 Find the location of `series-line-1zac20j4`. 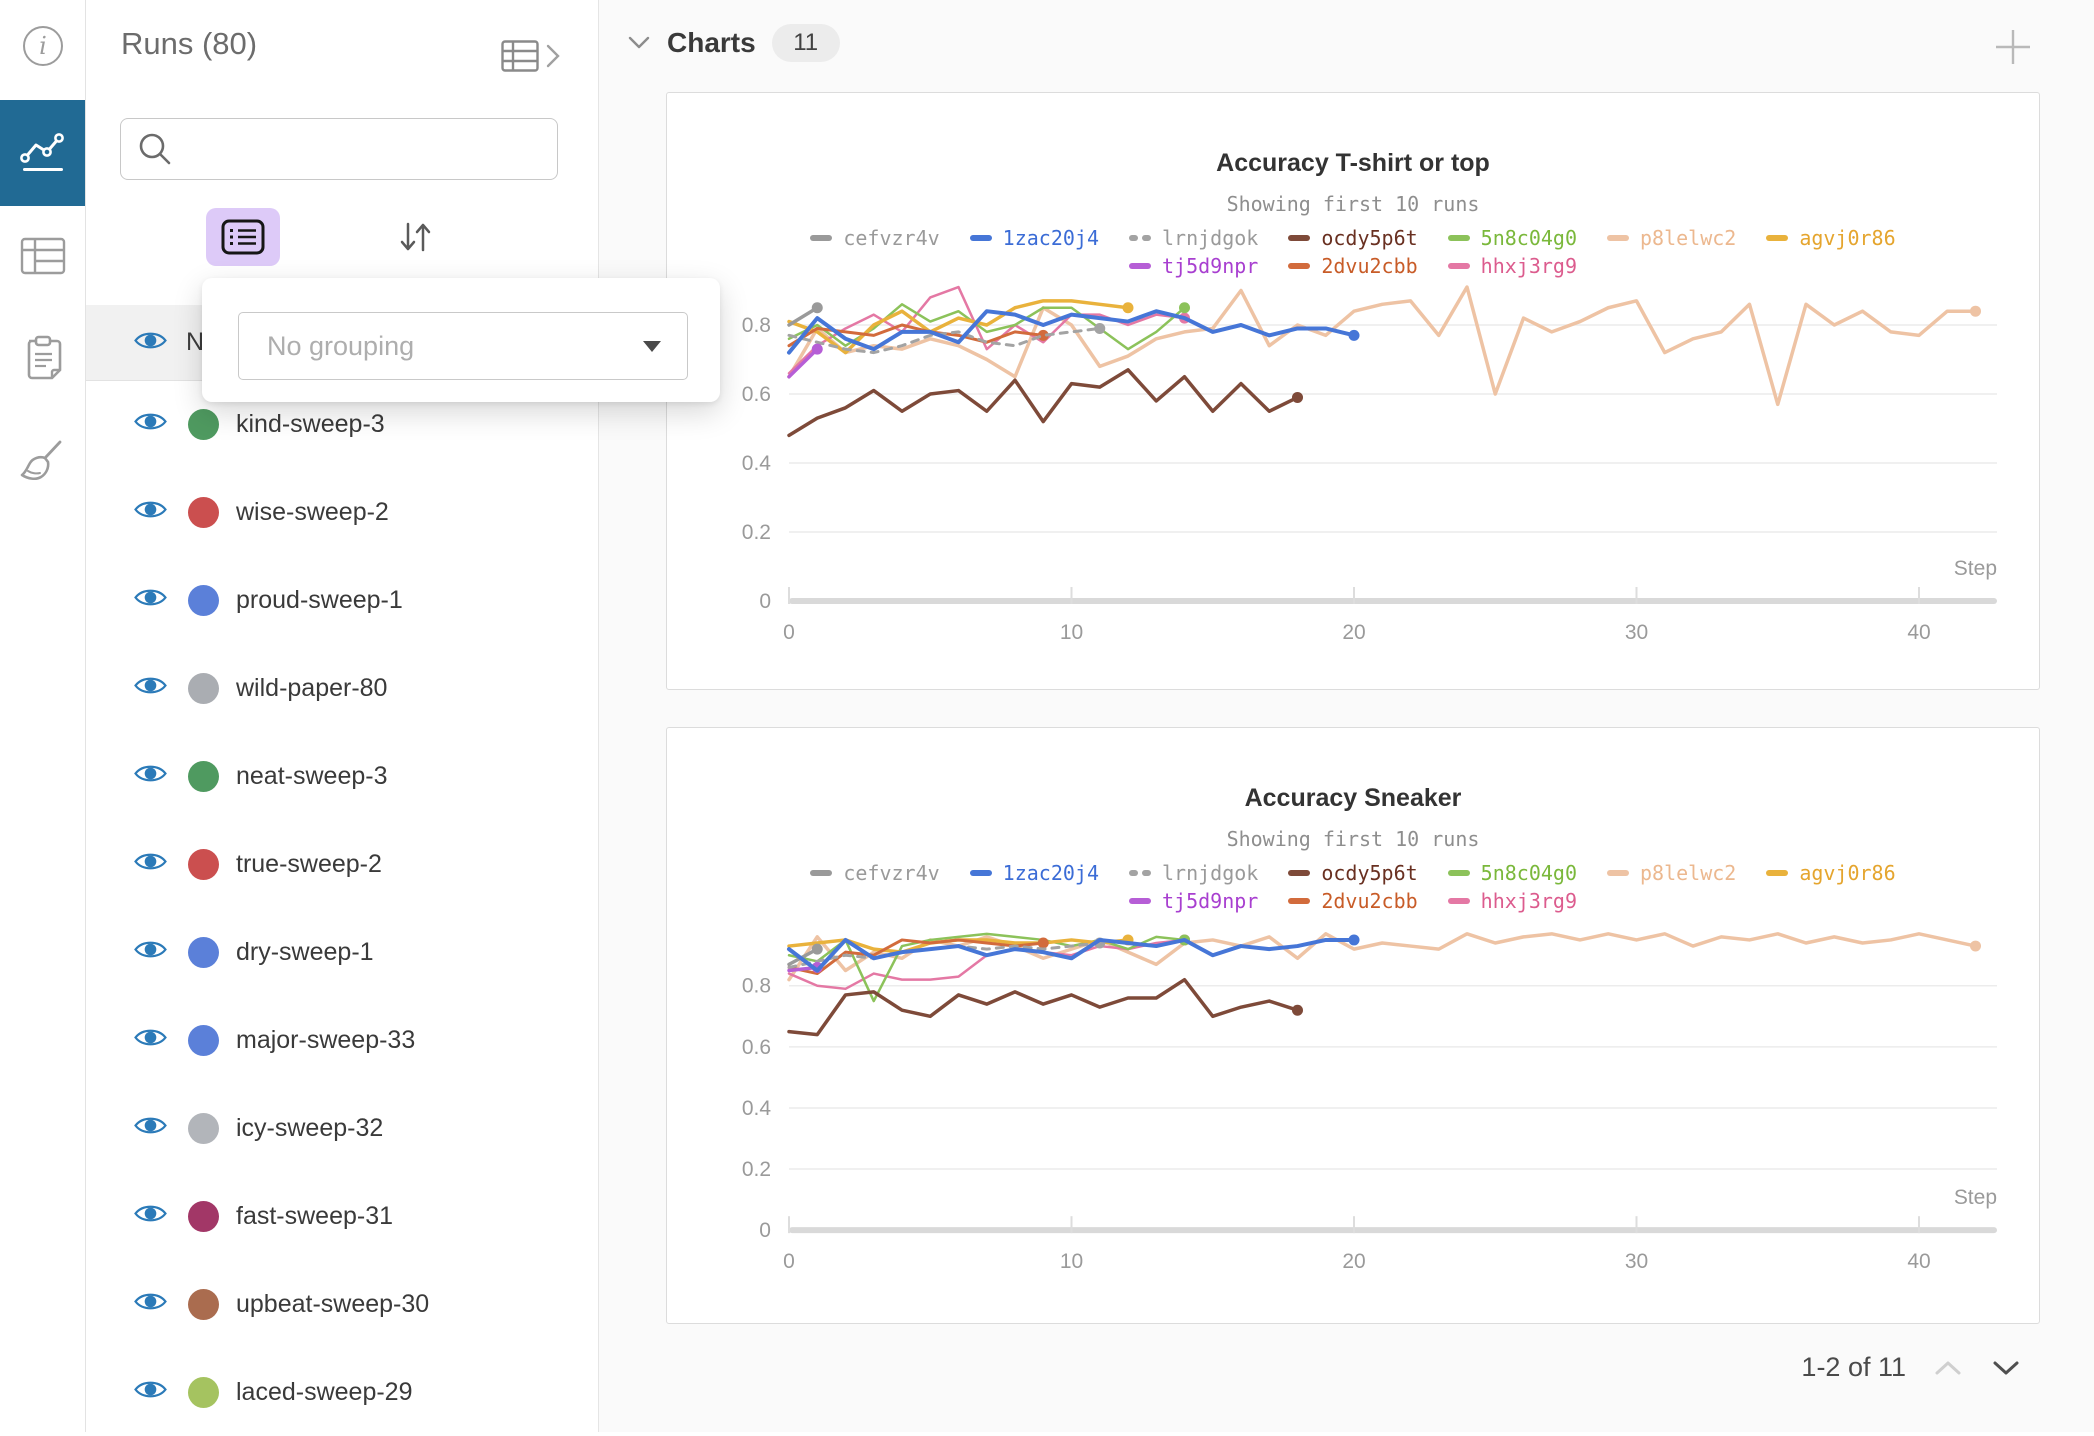

series-line-1zac20j4 is located at coordinates (1071, 955).